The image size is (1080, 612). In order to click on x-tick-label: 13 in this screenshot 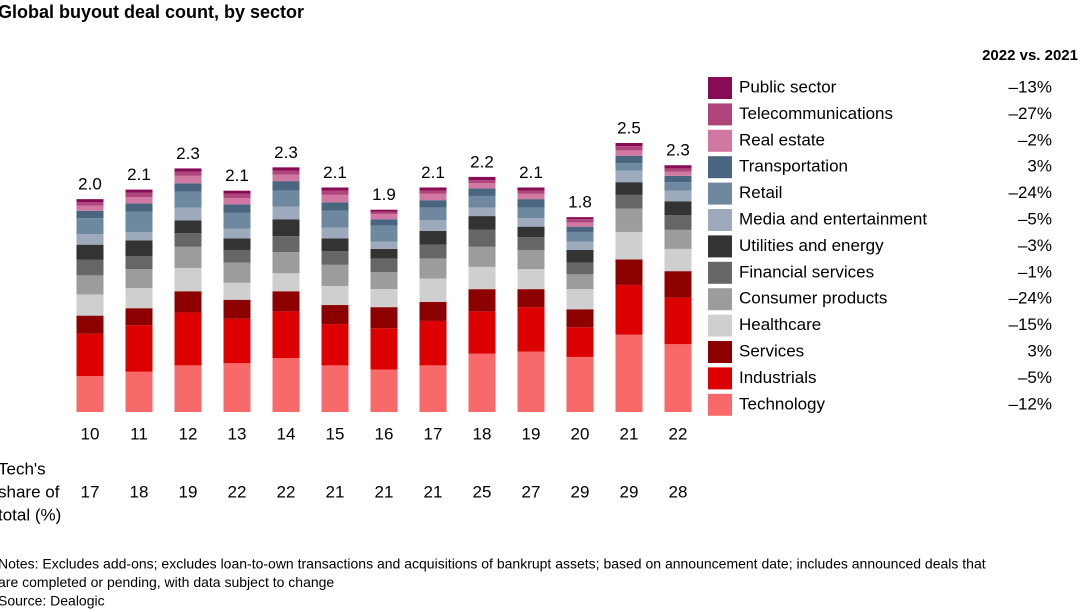, I will do `click(237, 433)`.